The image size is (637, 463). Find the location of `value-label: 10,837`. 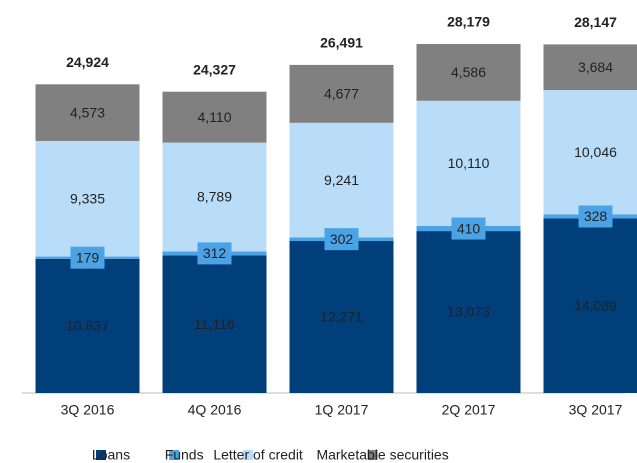

value-label: 10,837 is located at coordinates (87, 326).